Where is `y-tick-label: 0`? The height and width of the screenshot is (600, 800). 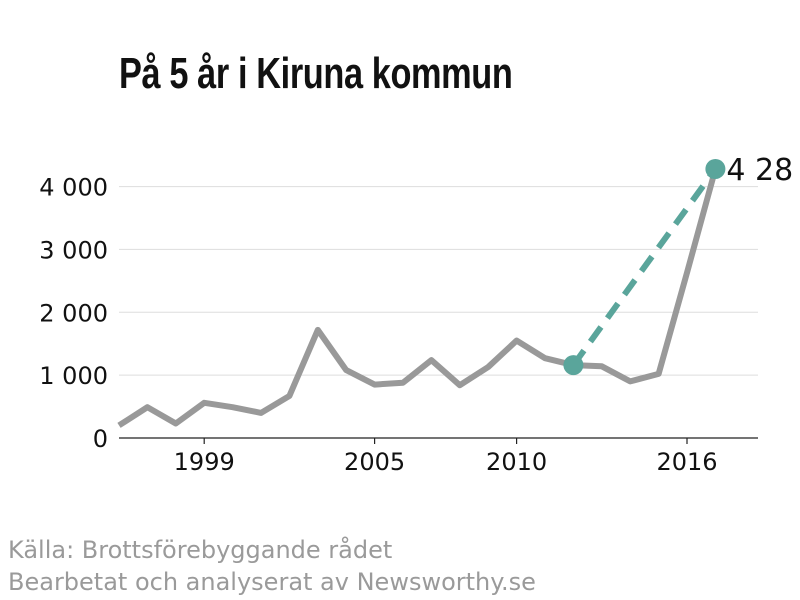 y-tick-label: 0 is located at coordinates (100, 439).